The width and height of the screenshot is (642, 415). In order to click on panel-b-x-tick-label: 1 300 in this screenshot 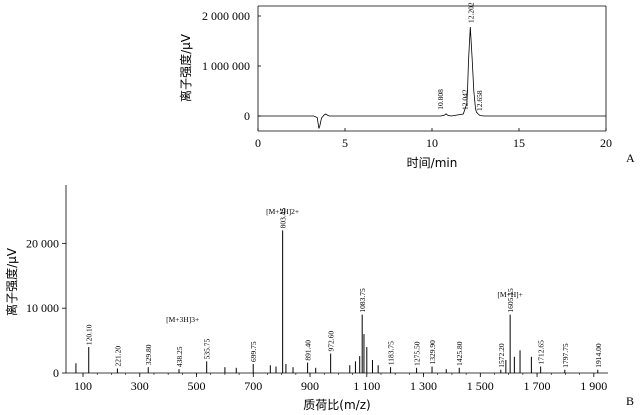, I will do `click(423, 386)`.